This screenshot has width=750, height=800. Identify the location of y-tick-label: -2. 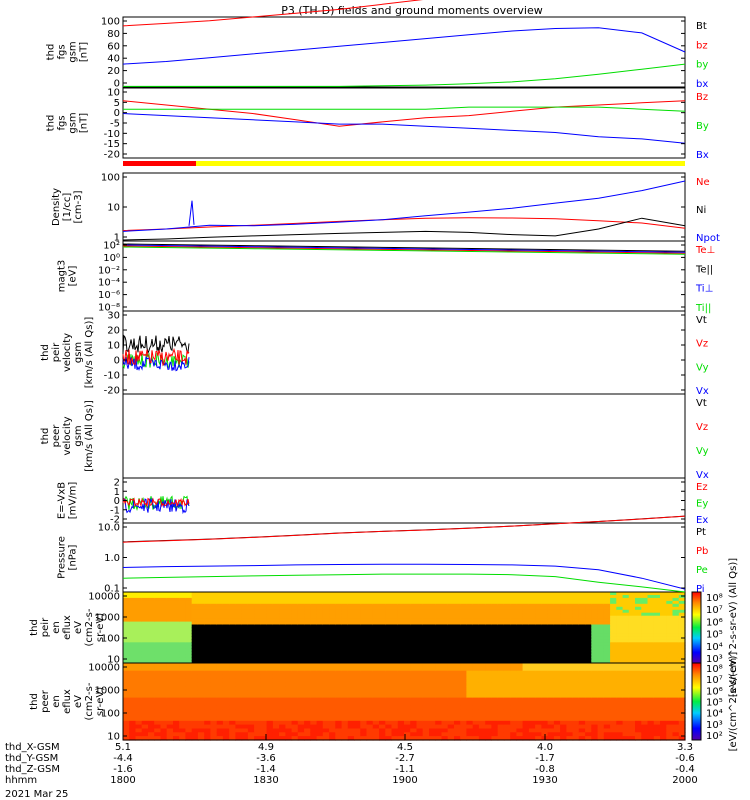
(115, 520).